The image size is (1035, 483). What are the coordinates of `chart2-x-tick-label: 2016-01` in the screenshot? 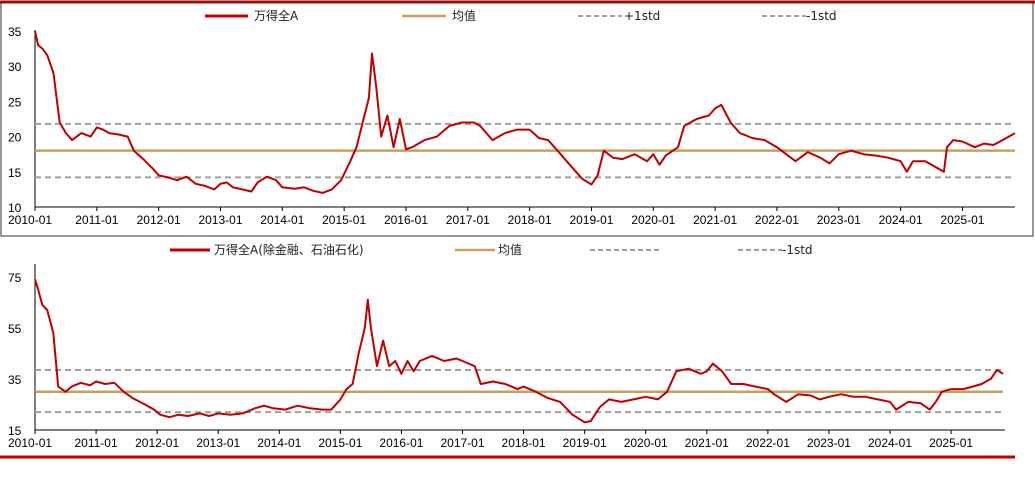 It's located at (401, 443).